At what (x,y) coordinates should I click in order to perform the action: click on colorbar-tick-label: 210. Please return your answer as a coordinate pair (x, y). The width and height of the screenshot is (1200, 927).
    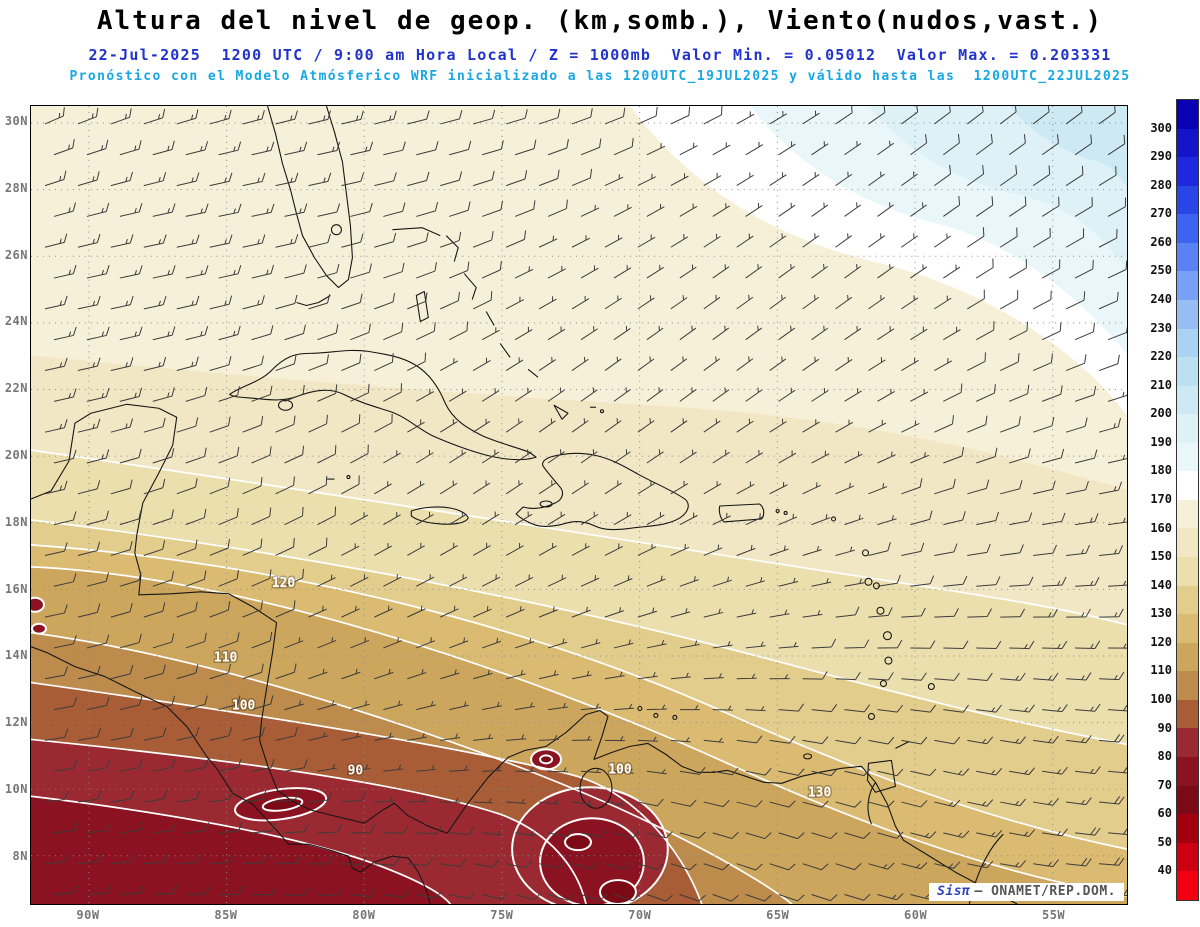
    Looking at the image, I should click on (1161, 384).